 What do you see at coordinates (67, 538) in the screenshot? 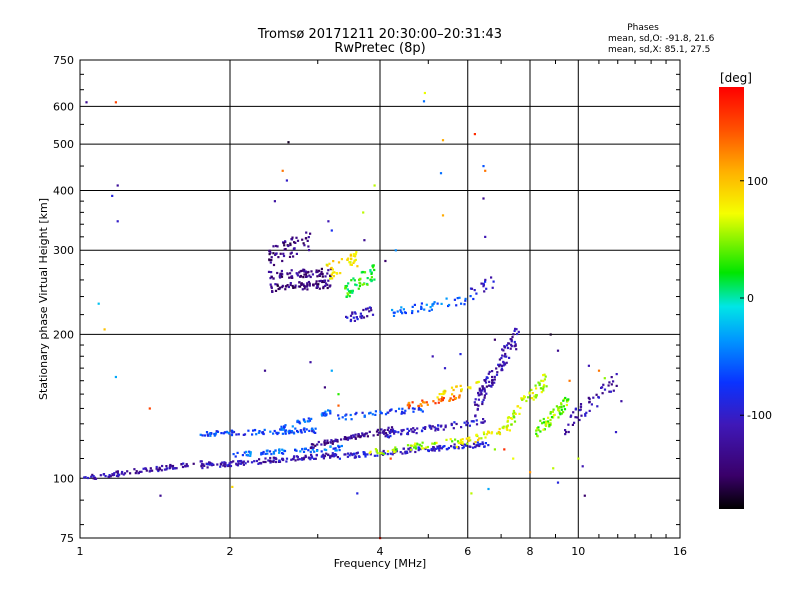
I see `y-tick-label: 75` at bounding box center [67, 538].